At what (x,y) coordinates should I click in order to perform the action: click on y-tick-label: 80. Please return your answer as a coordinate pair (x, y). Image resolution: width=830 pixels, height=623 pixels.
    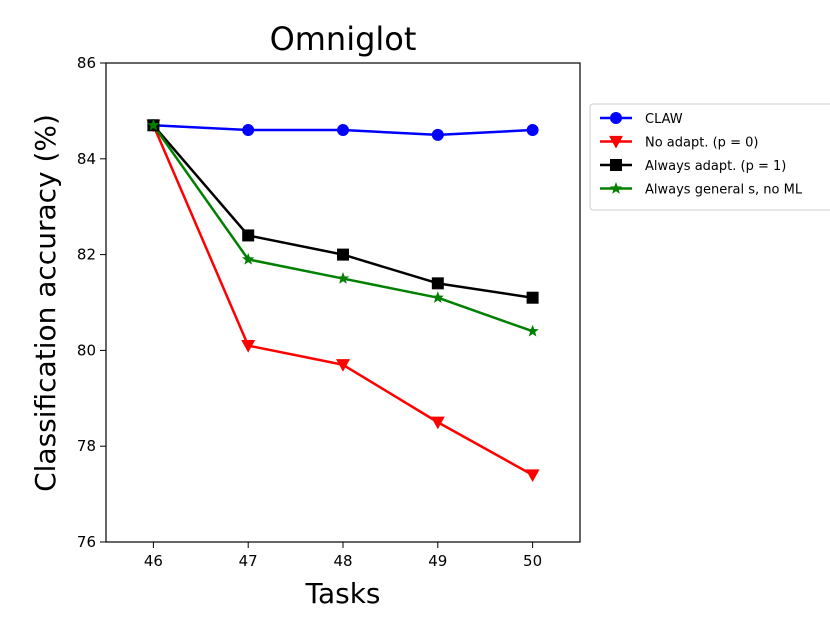
    Looking at the image, I should click on (86, 350).